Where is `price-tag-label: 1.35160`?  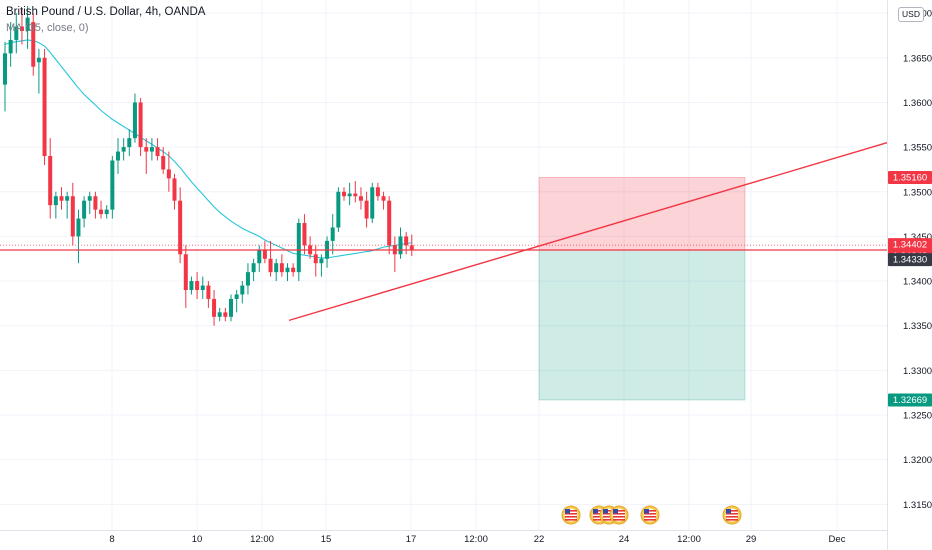 price-tag-label: 1.35160 is located at coordinates (910, 177).